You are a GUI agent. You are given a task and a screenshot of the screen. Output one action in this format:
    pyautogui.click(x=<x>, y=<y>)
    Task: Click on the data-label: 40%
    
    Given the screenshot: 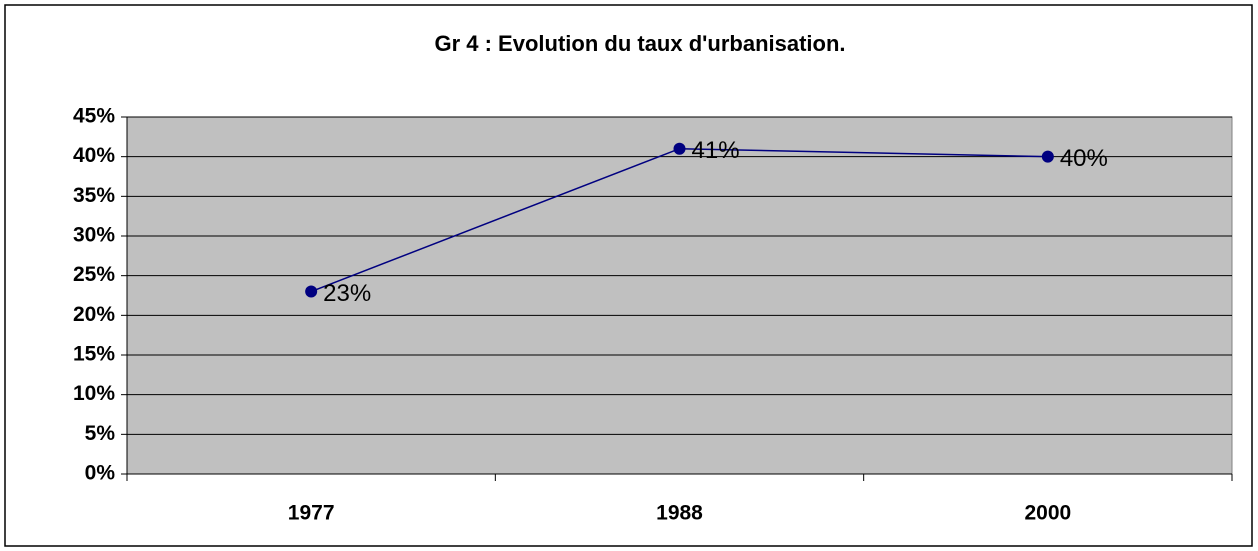 What is the action you would take?
    pyautogui.click(x=1084, y=158)
    